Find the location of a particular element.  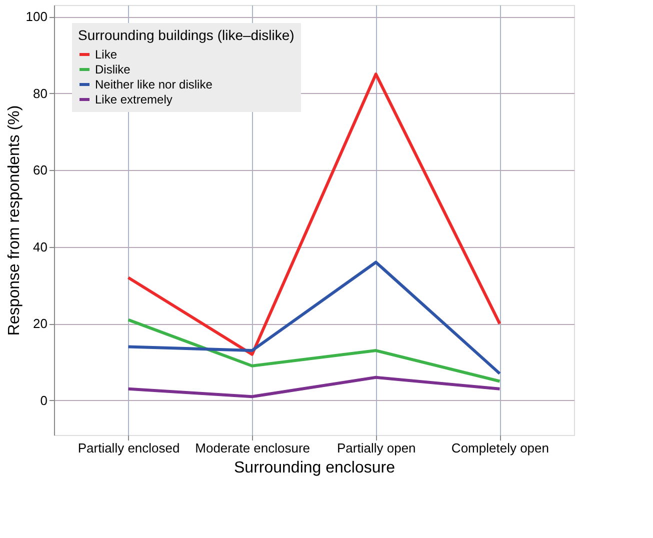

x-tick-label: Partially open is located at coordinates (376, 448).